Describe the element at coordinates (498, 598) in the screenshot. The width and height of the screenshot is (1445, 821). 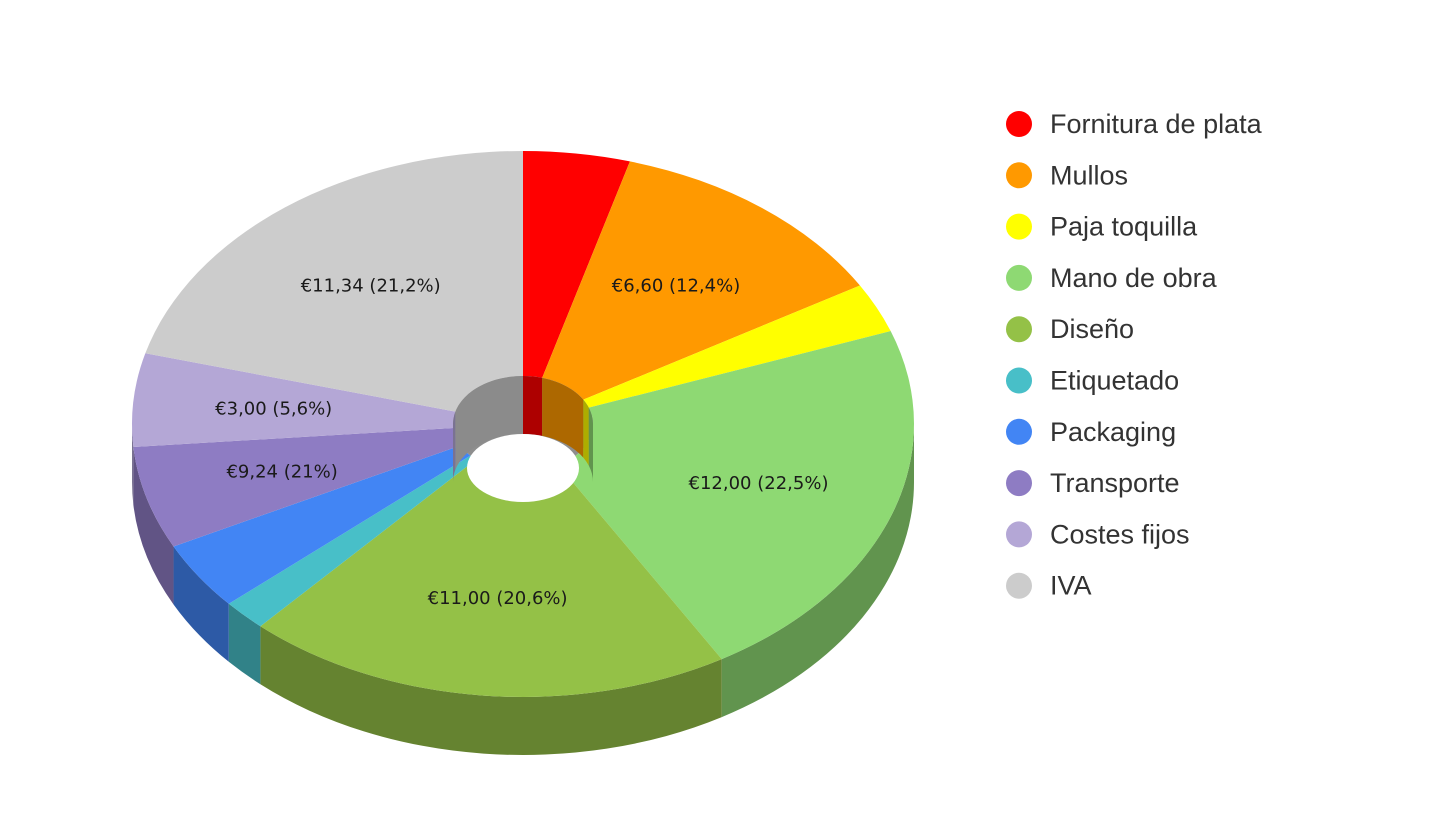
I see `data-label-diseno: €11,00 (20,6%)` at that location.